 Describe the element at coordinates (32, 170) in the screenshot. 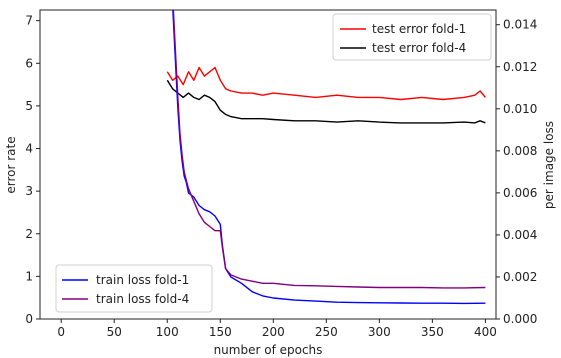

I see `y-left-axis-ticks: 0 1 2 3 4 5 6 7` at that location.